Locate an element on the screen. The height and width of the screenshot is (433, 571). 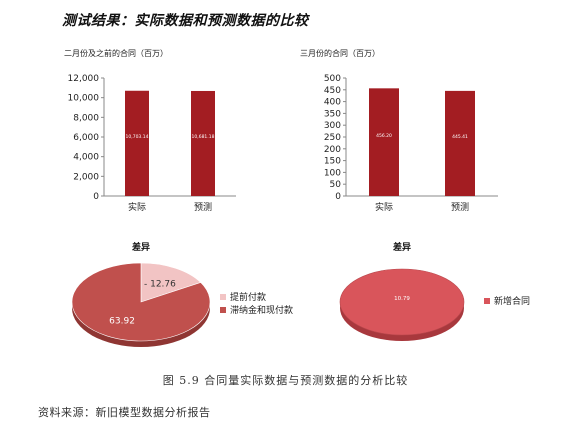
bar-data-label: 10,681.18 is located at coordinates (203, 137).